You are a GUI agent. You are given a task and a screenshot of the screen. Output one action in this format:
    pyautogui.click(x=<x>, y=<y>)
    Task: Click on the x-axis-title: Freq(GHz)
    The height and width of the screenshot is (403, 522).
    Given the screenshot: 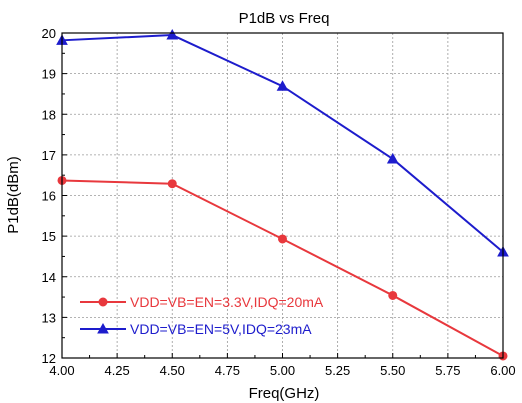 What is the action you would take?
    pyautogui.click(x=284, y=393)
    